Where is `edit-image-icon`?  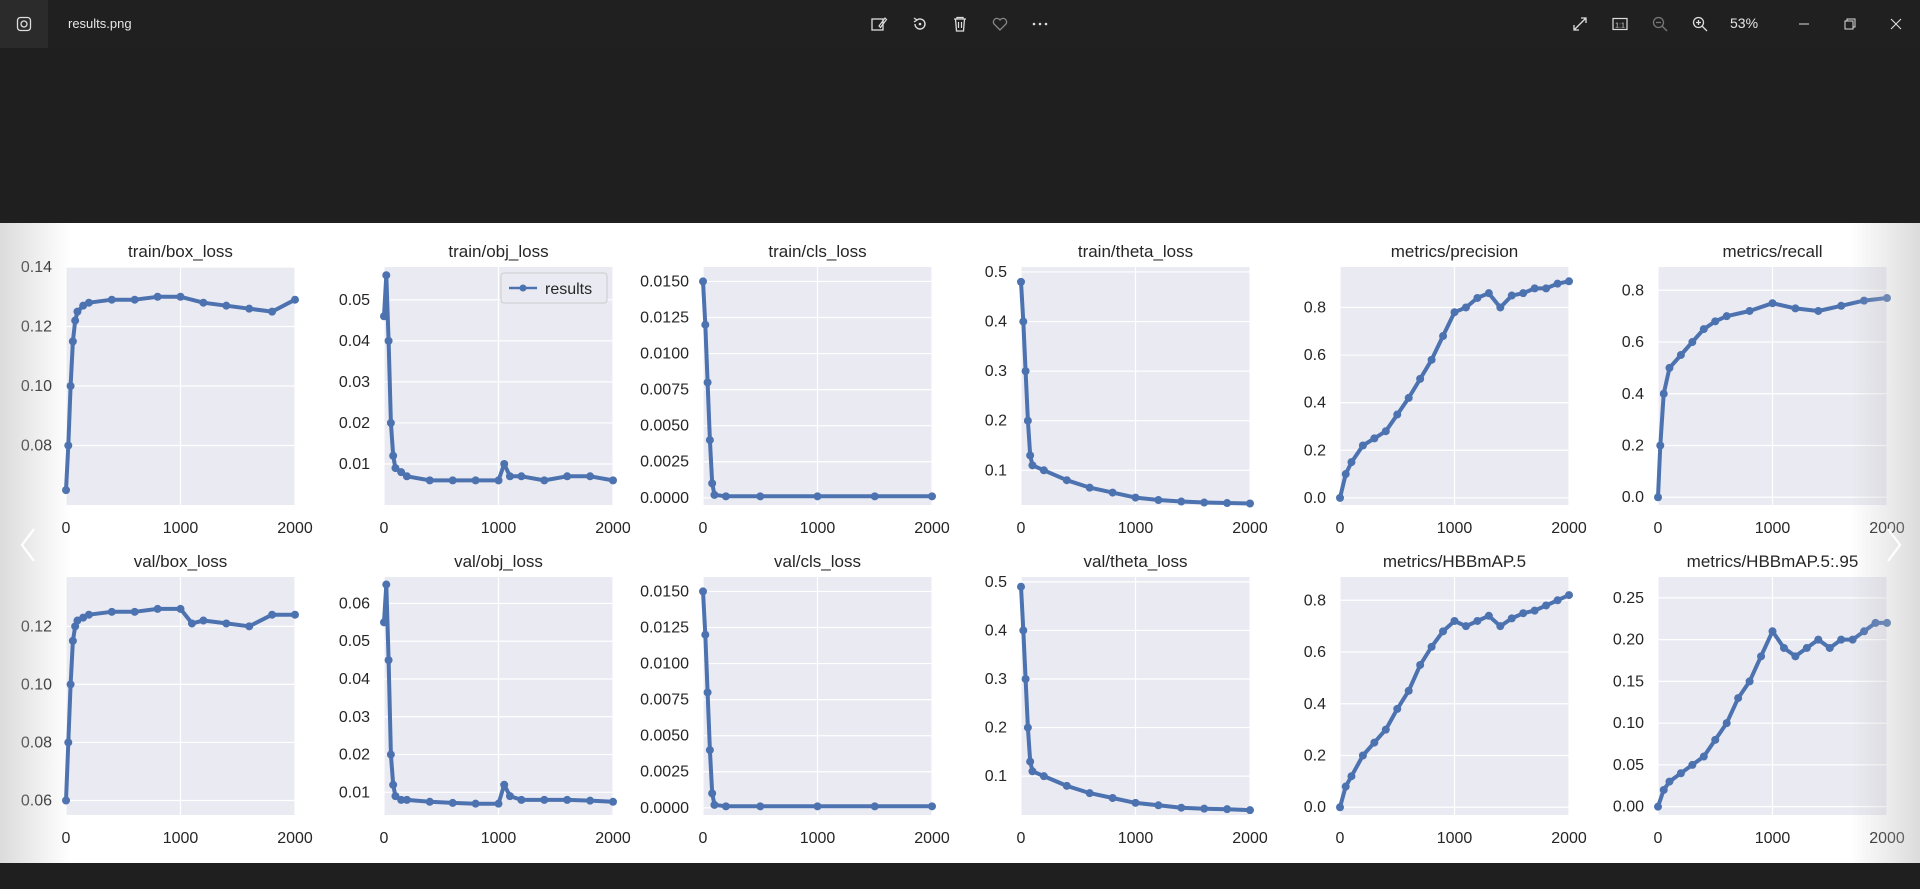 edit-image-icon is located at coordinates (879, 24).